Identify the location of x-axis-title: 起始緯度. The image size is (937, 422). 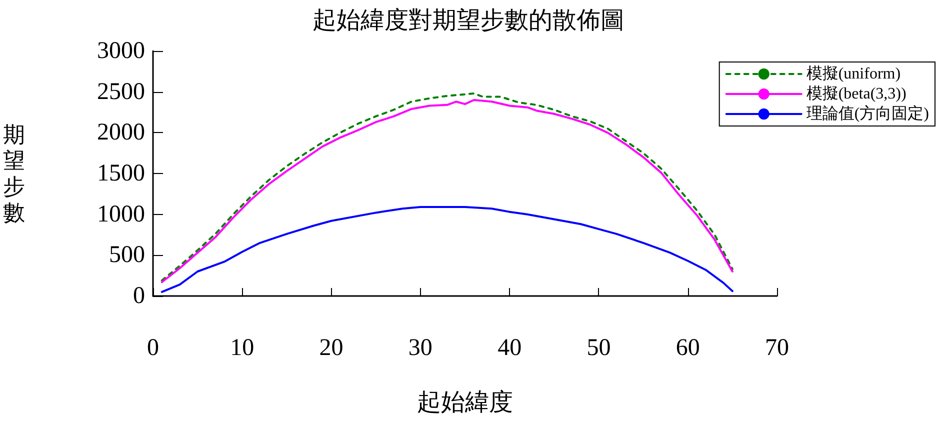
(465, 402).